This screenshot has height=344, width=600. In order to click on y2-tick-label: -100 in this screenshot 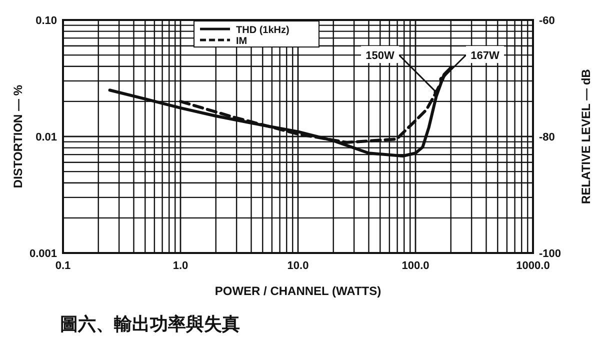, I will do `click(550, 254)`.